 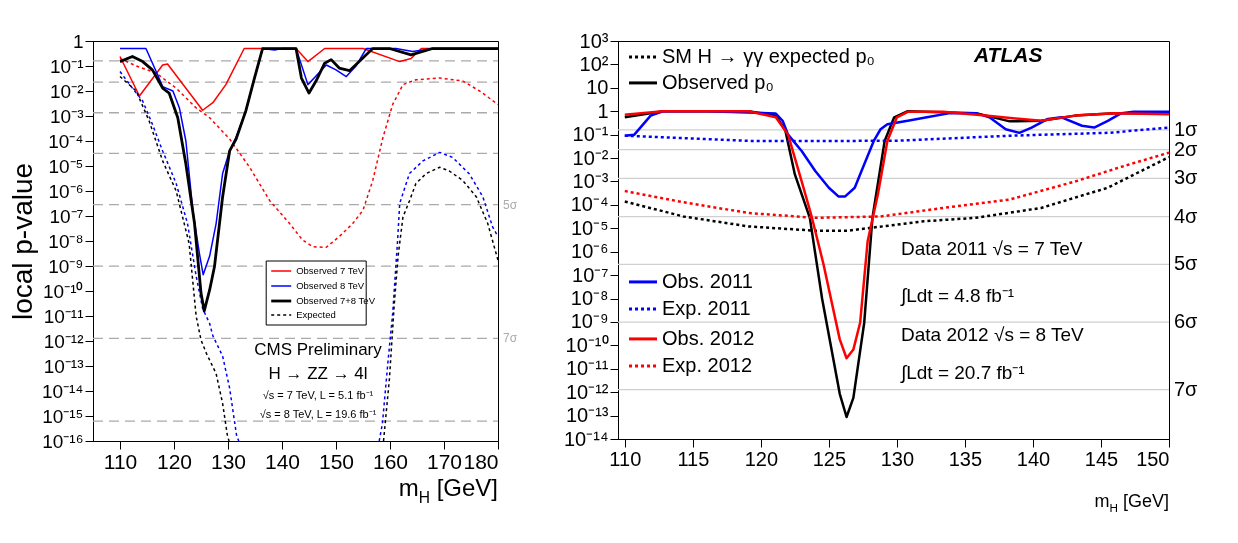 I want to click on x-tick-label: 115, so click(x=693, y=458).